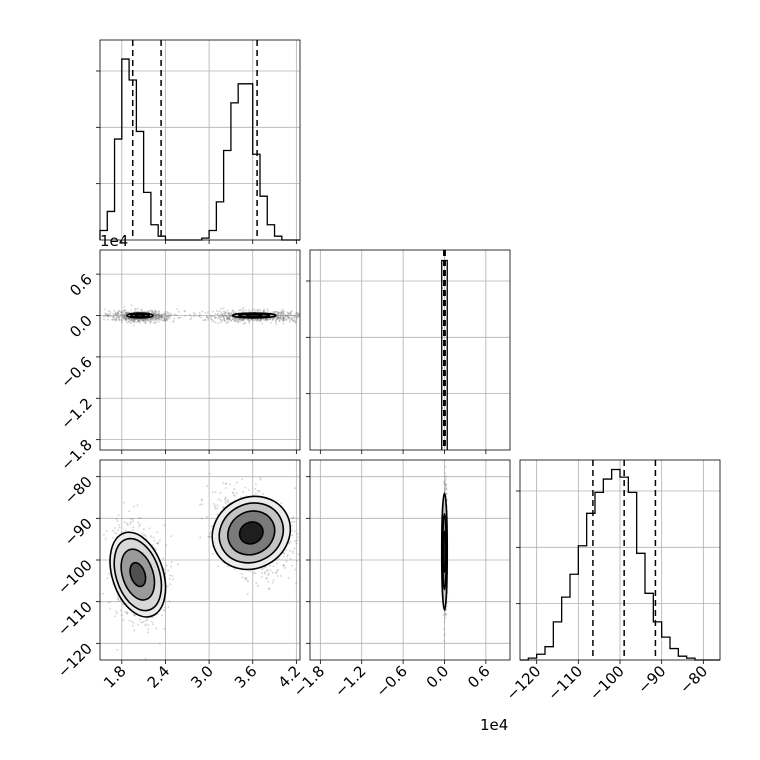  Describe the element at coordinates (391, 681) in the screenshot. I see `x-tick-label: −0.6` at that location.